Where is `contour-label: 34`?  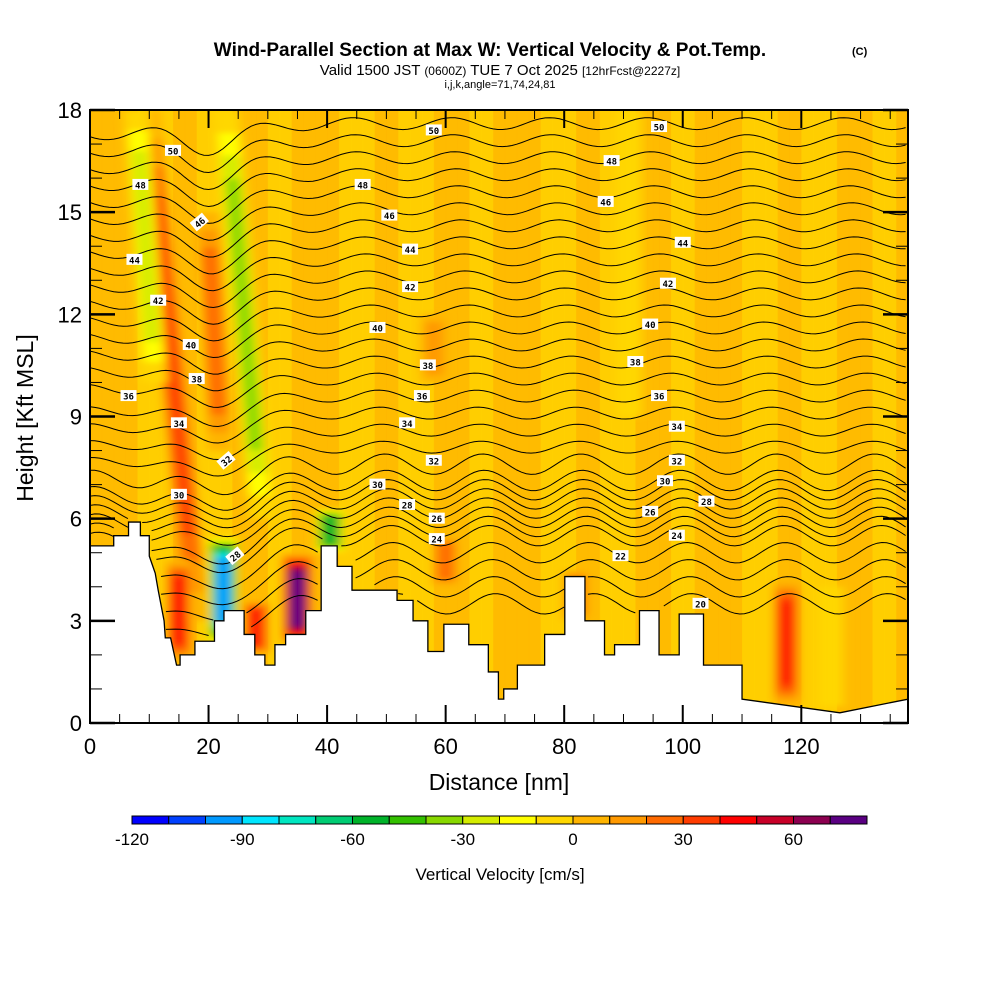
contour-label: 34 is located at coordinates (676, 426).